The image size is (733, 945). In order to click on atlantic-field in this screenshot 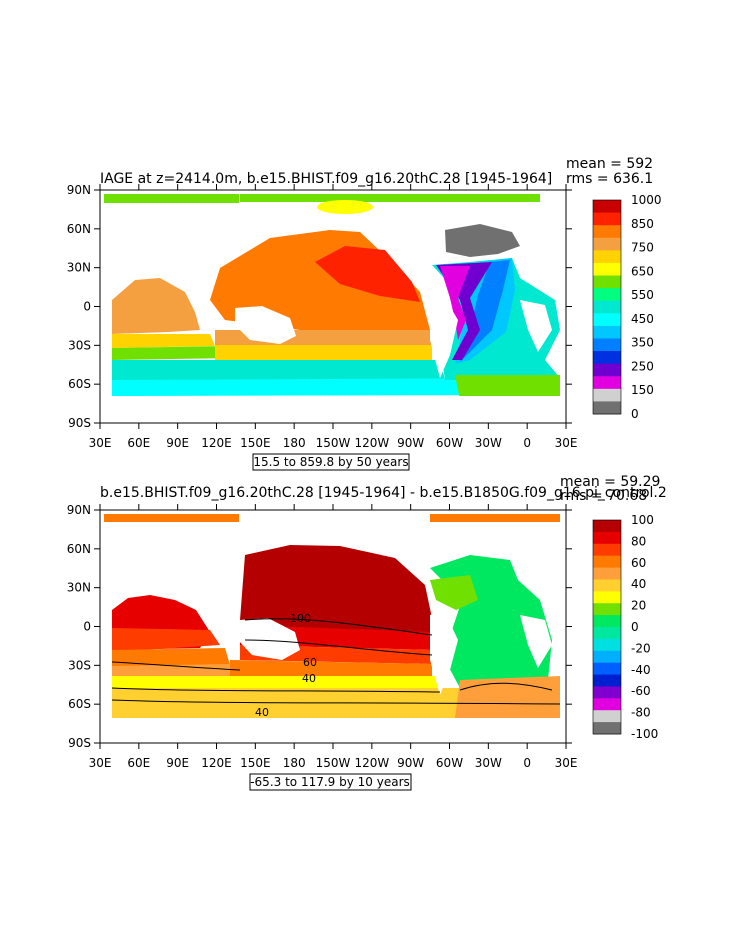, I will do `click(454, 592)`.